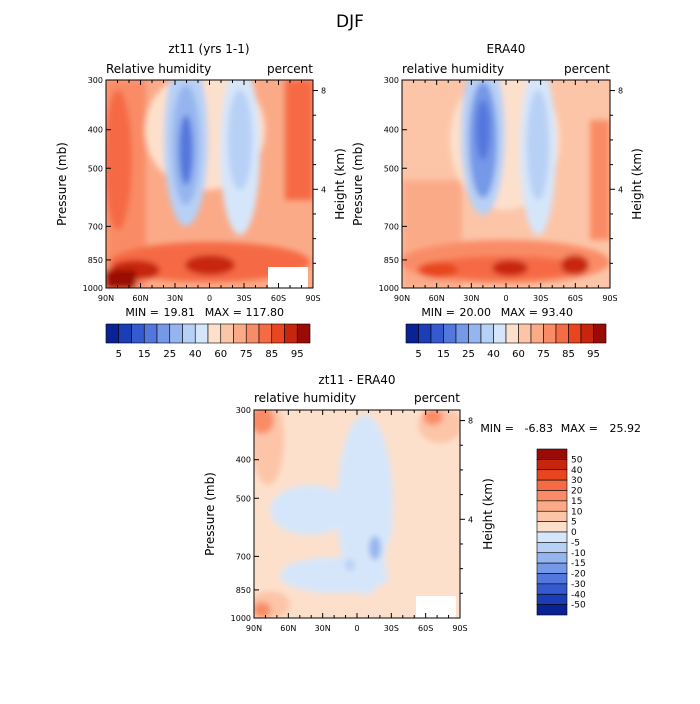 Image resolution: width=700 pixels, height=704 pixels. I want to click on colorbar-label: 95, so click(297, 354).